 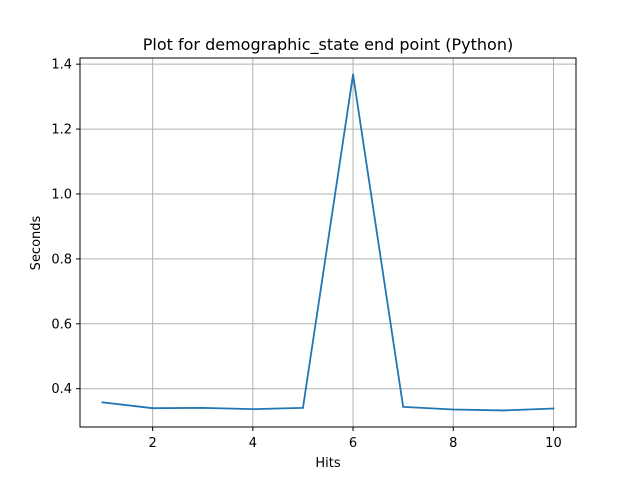 What do you see at coordinates (327, 463) in the screenshot?
I see `x-axis-label: Hits` at bounding box center [327, 463].